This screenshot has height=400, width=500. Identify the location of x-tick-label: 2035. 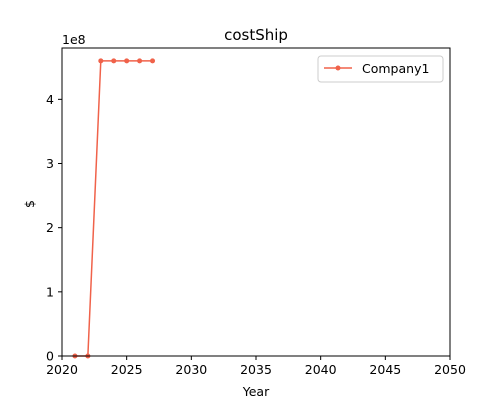
(256, 369).